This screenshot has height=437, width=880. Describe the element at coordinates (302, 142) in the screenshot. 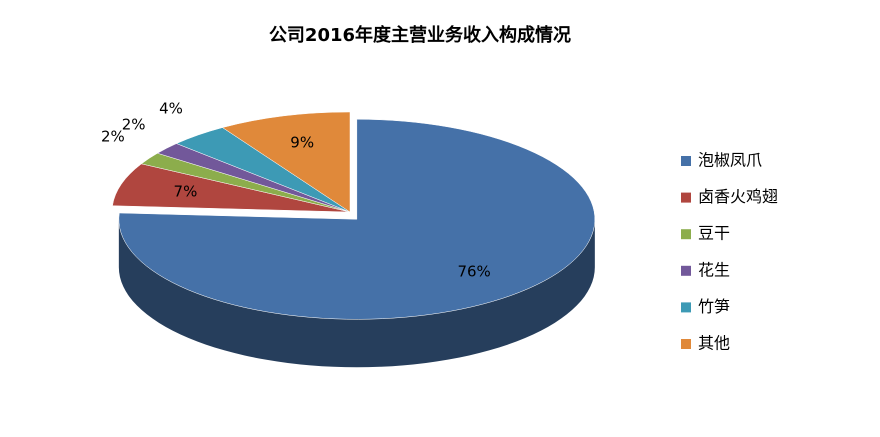

I see `data-label: 9%` at that location.